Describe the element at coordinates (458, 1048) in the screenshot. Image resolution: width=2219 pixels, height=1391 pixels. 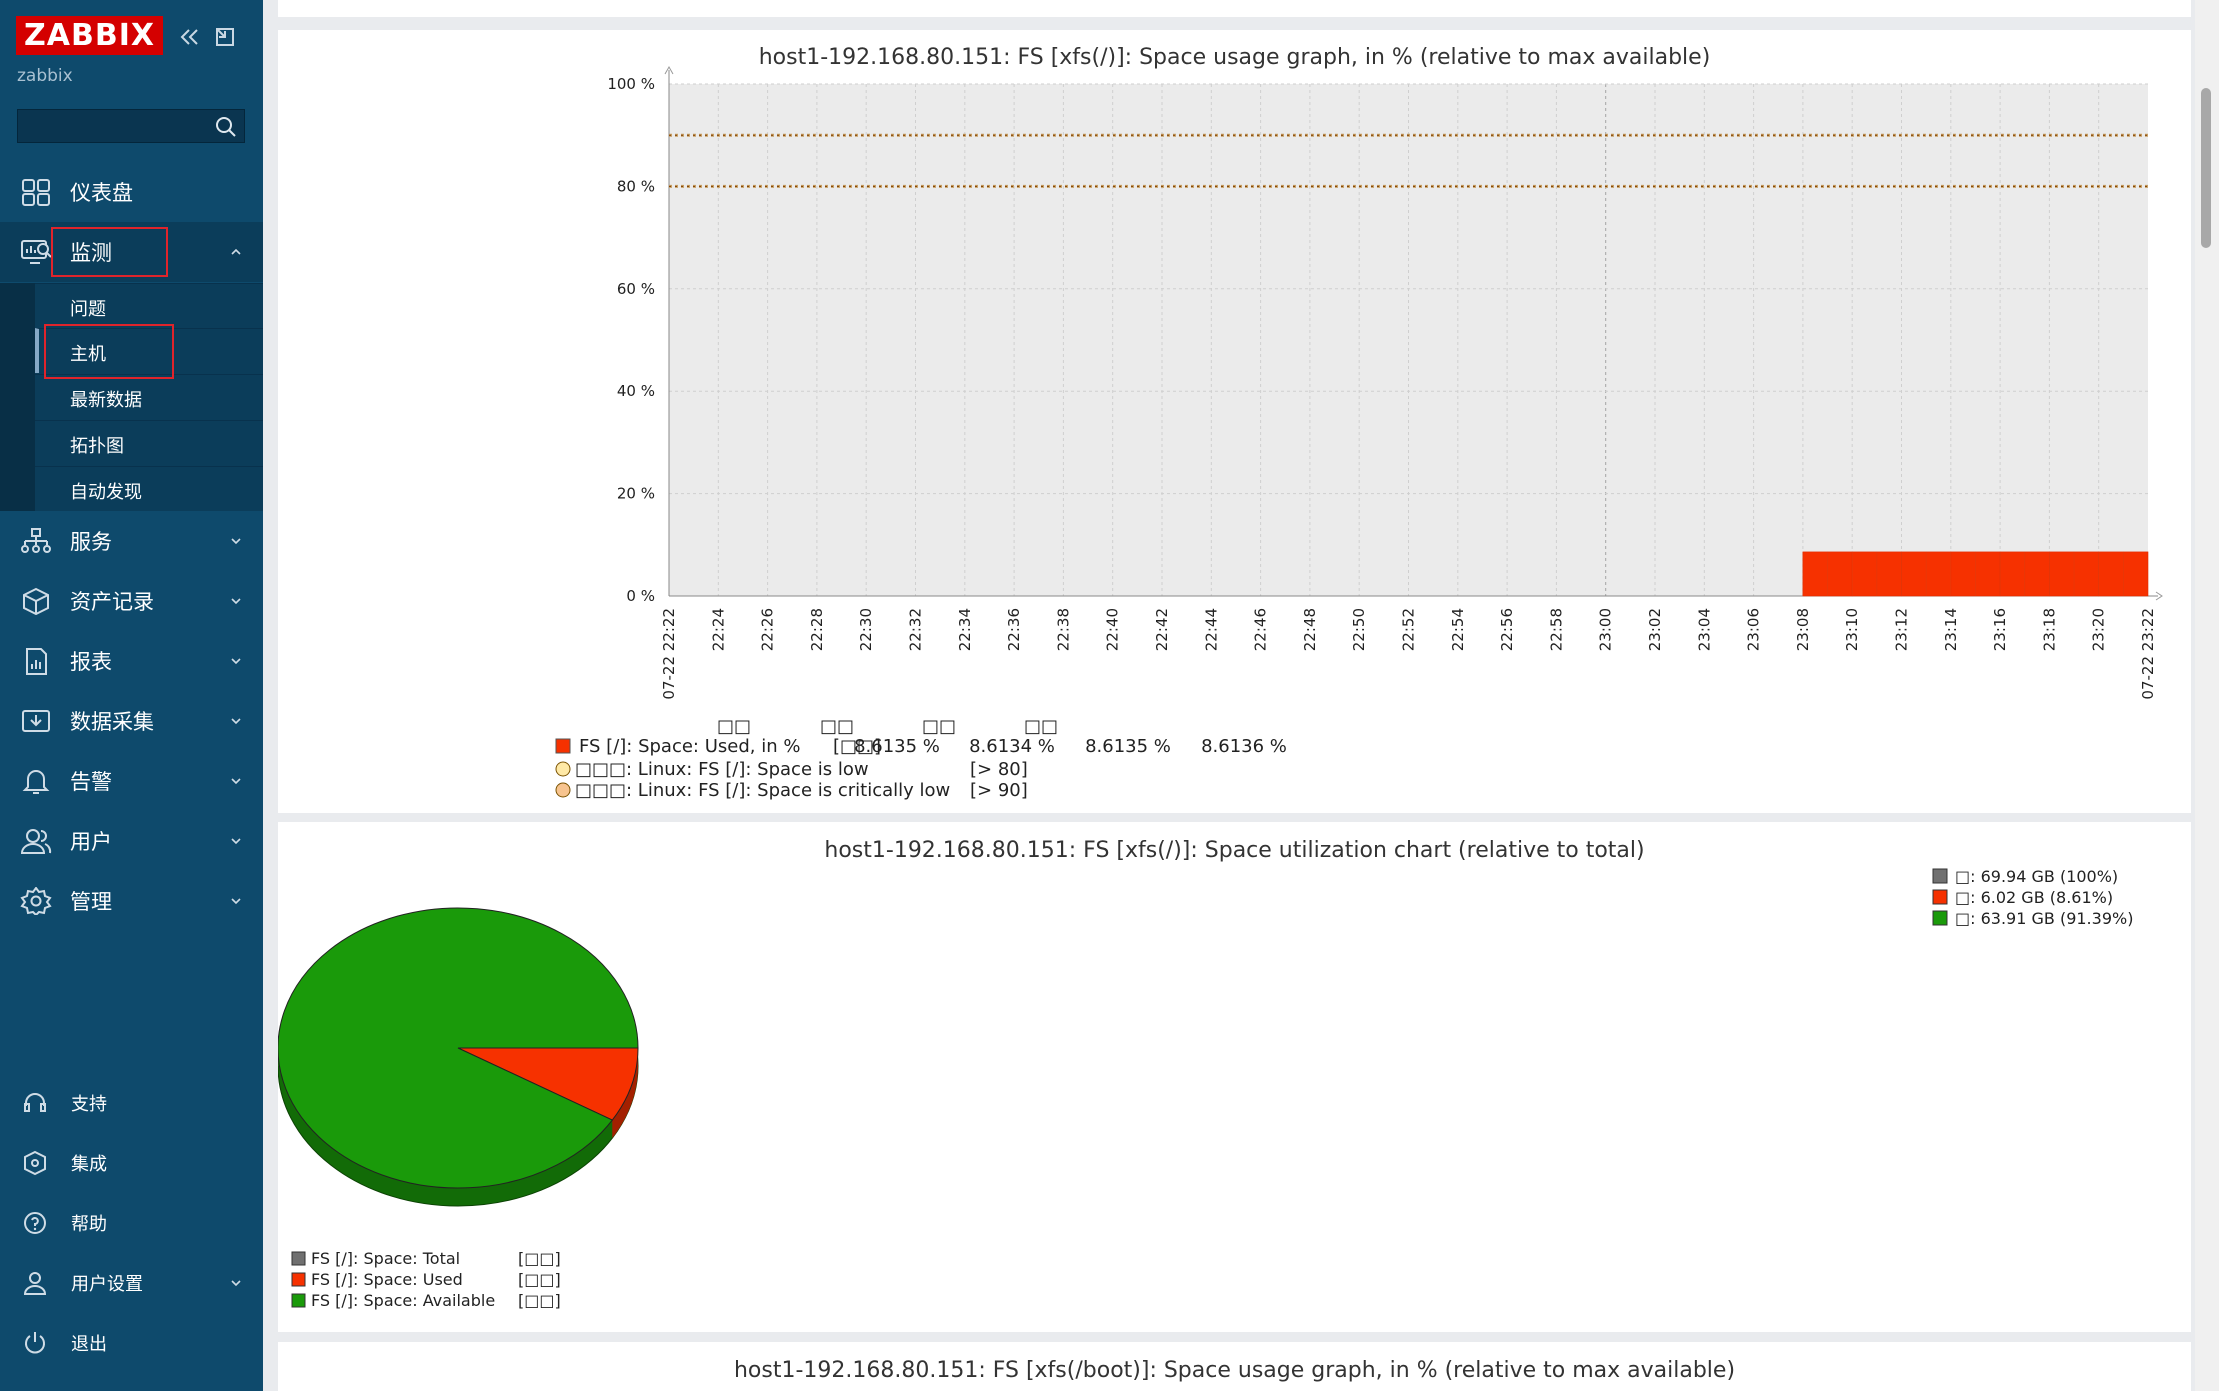
I see `pie-slice` at that location.